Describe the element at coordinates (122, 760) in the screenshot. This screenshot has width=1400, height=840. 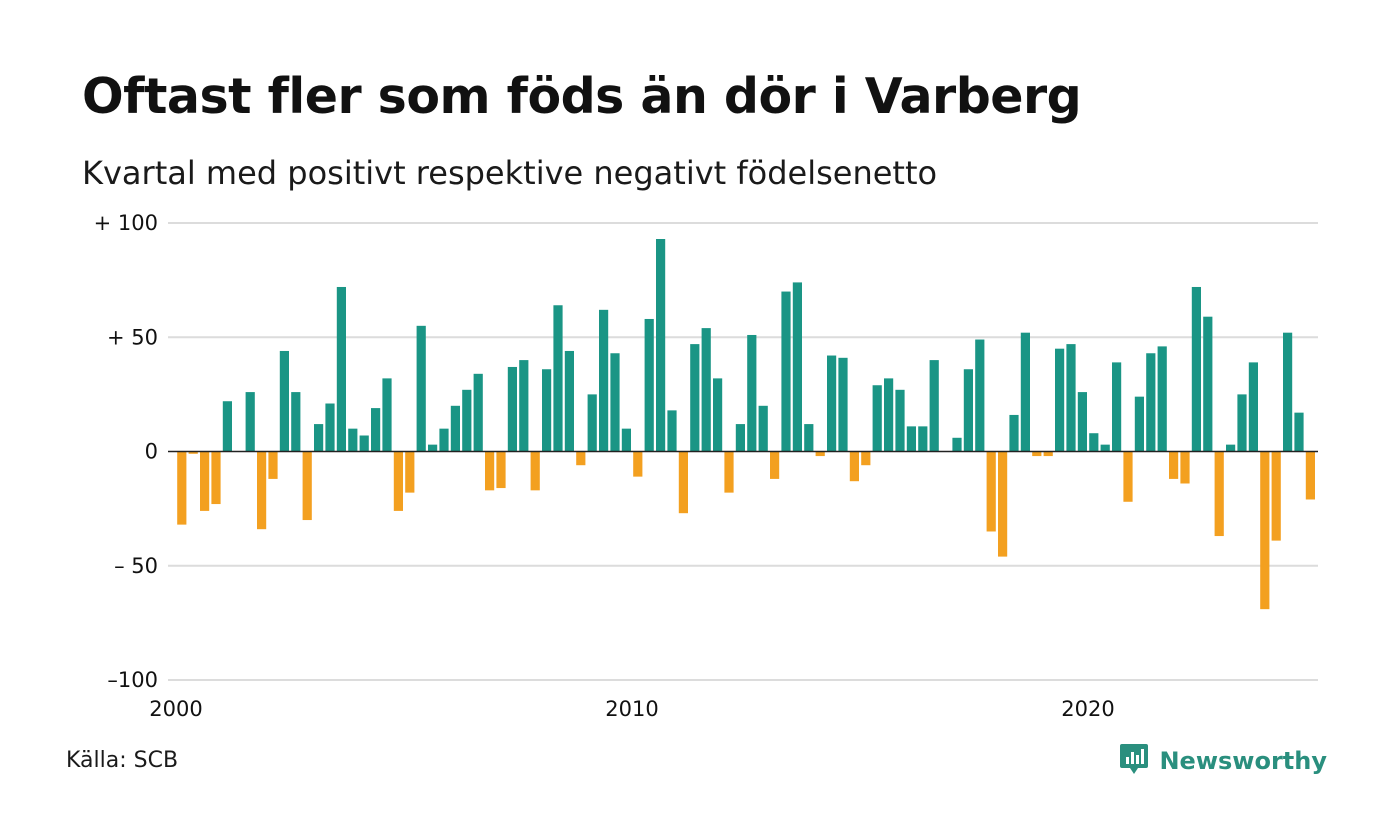
I see `source-note: Källa: SCB` at that location.